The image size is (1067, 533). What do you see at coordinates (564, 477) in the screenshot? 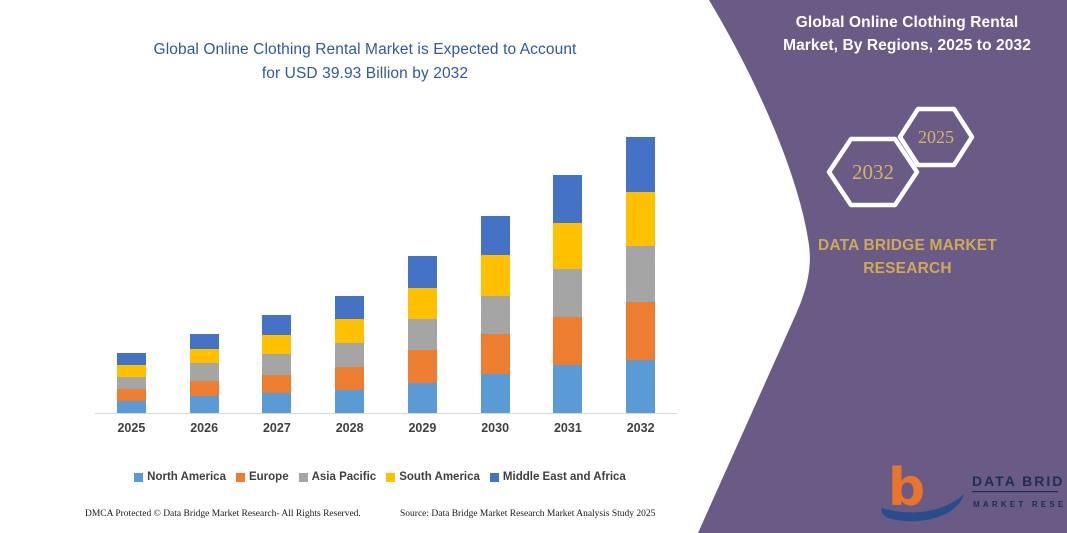
I see `legend-label: Middle East and Africa` at bounding box center [564, 477].